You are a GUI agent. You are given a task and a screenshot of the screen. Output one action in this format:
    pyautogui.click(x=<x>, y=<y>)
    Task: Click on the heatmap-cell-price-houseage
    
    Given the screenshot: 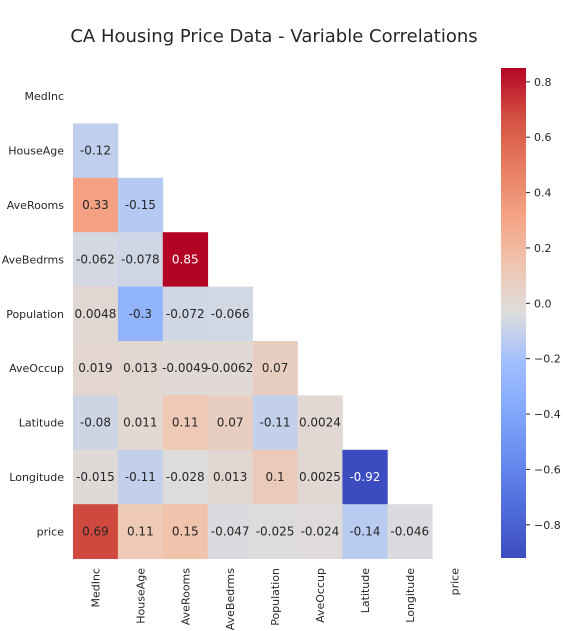 What is the action you would take?
    pyautogui.click(x=140, y=531)
    